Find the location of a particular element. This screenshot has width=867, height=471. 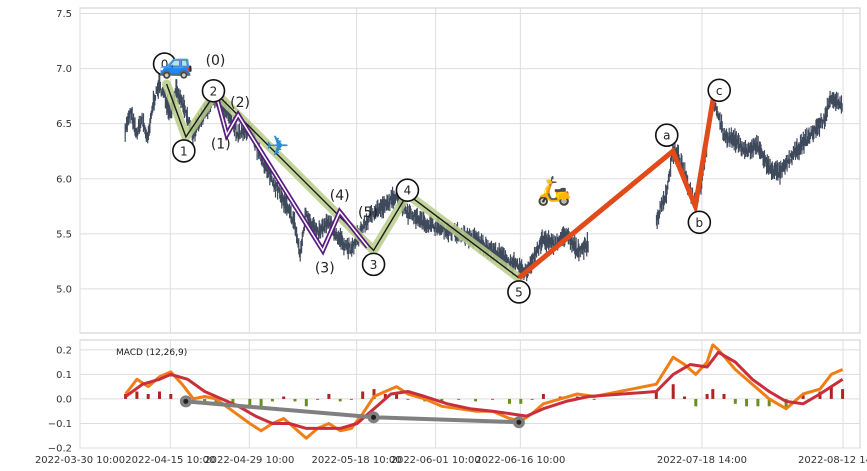

impulse-label: 0 is located at coordinates (165, 65).